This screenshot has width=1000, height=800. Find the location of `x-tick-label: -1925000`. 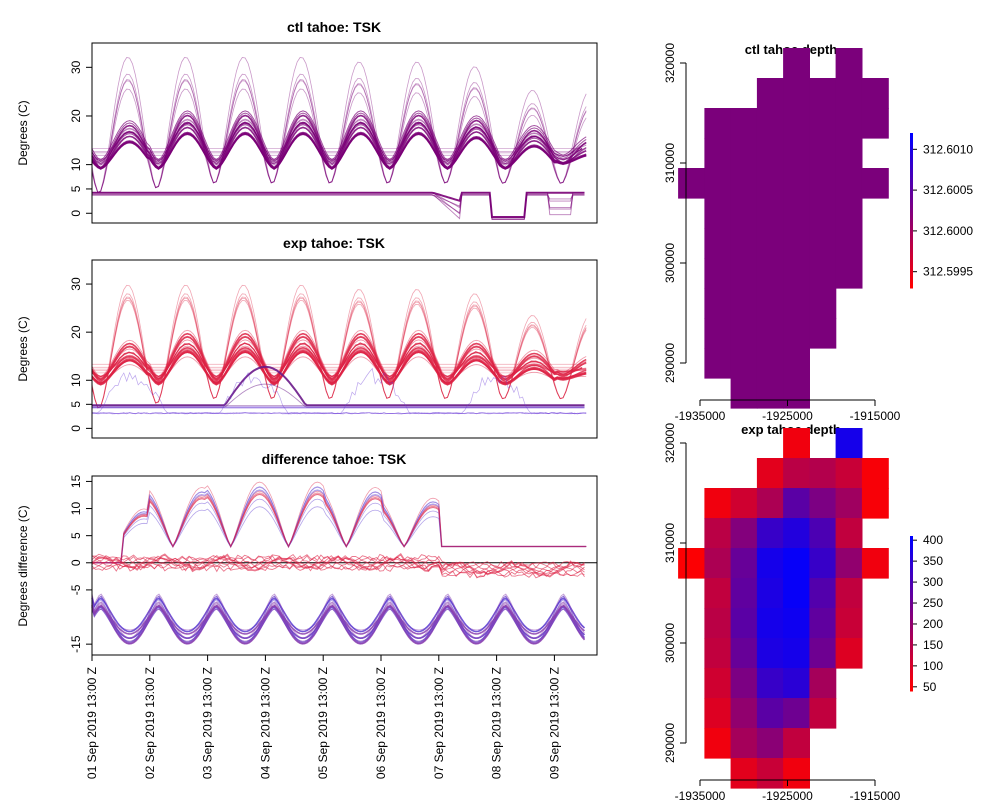

x-tick-label: -1925000 is located at coordinates (787, 416).